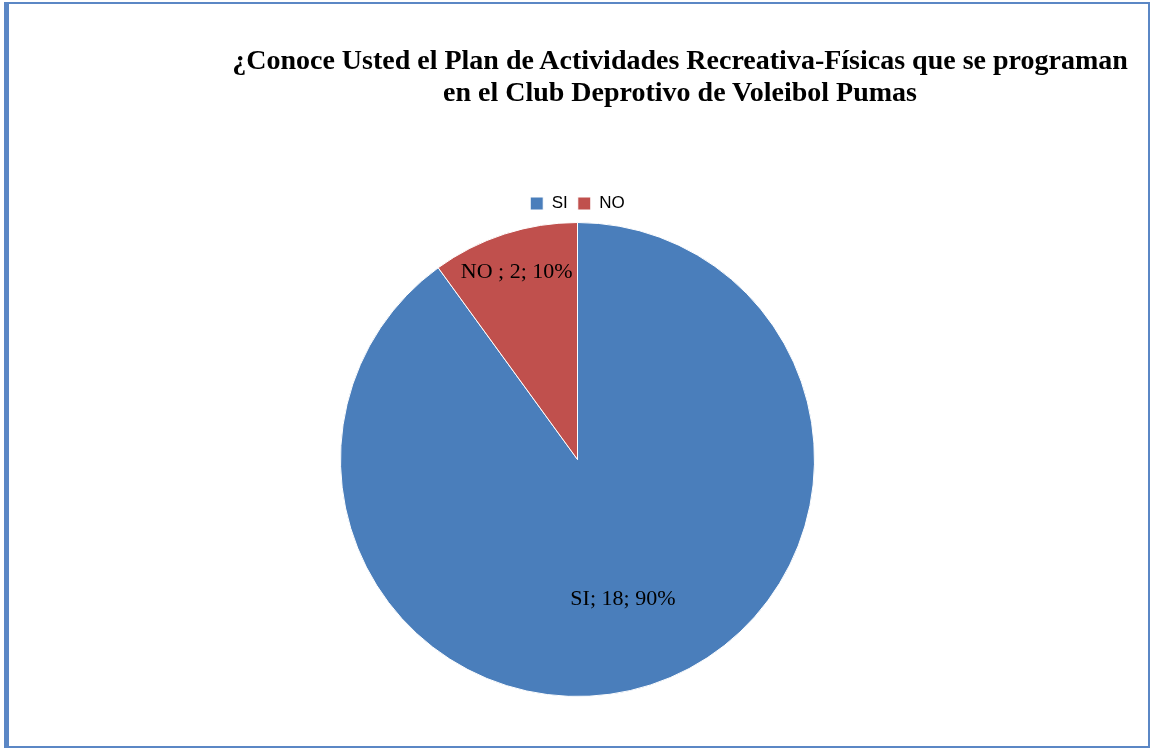  I want to click on data-label: NO ; 2; 10%, so click(516, 271).